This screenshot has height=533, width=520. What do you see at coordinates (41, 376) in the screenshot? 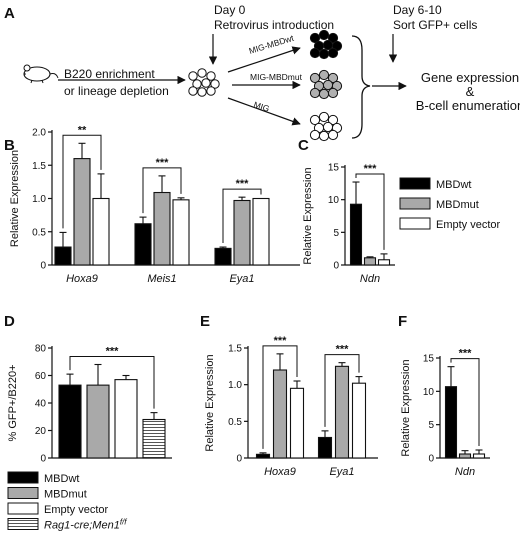
I see `y-tick-label: 60` at bounding box center [41, 376].